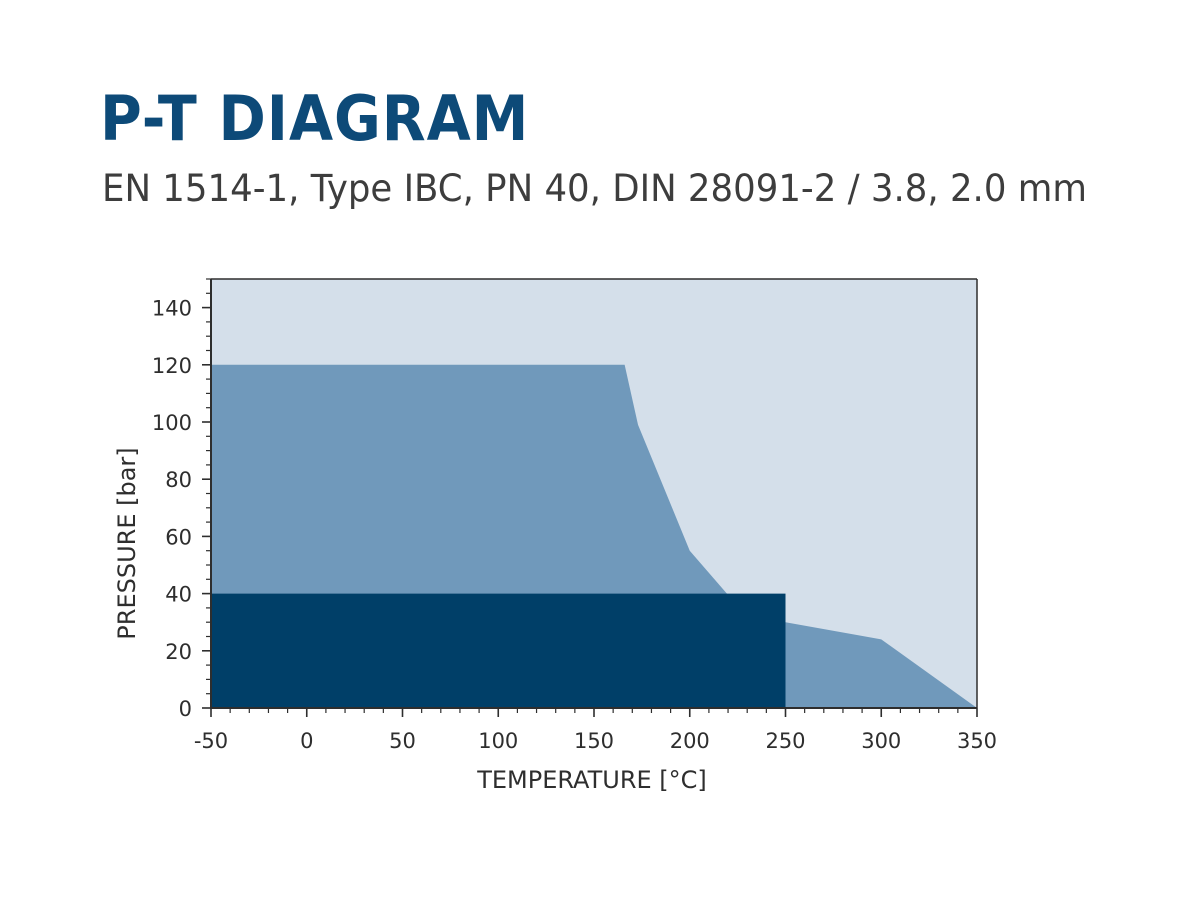 The height and width of the screenshot is (900, 1200). What do you see at coordinates (178, 652) in the screenshot?
I see `y-tick-label: 20` at bounding box center [178, 652].